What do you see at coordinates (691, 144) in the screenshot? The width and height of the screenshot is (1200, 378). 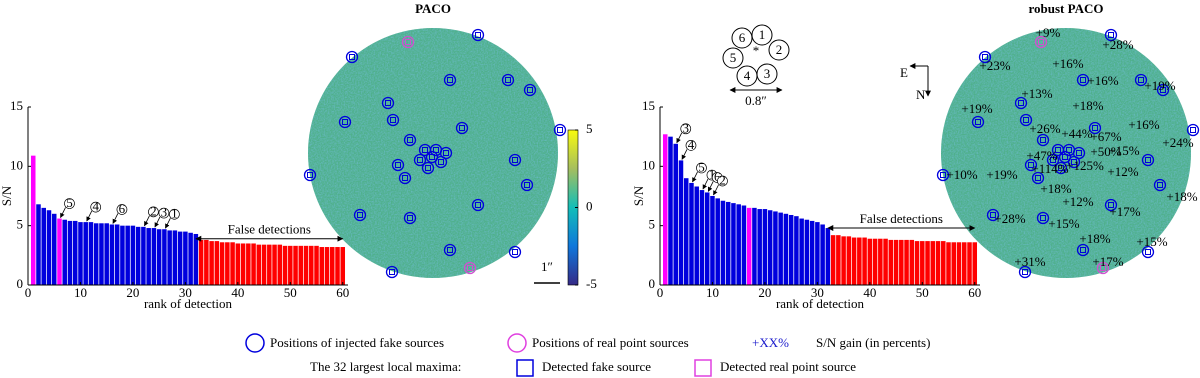 I see `annotation-label: 4` at bounding box center [691, 144].